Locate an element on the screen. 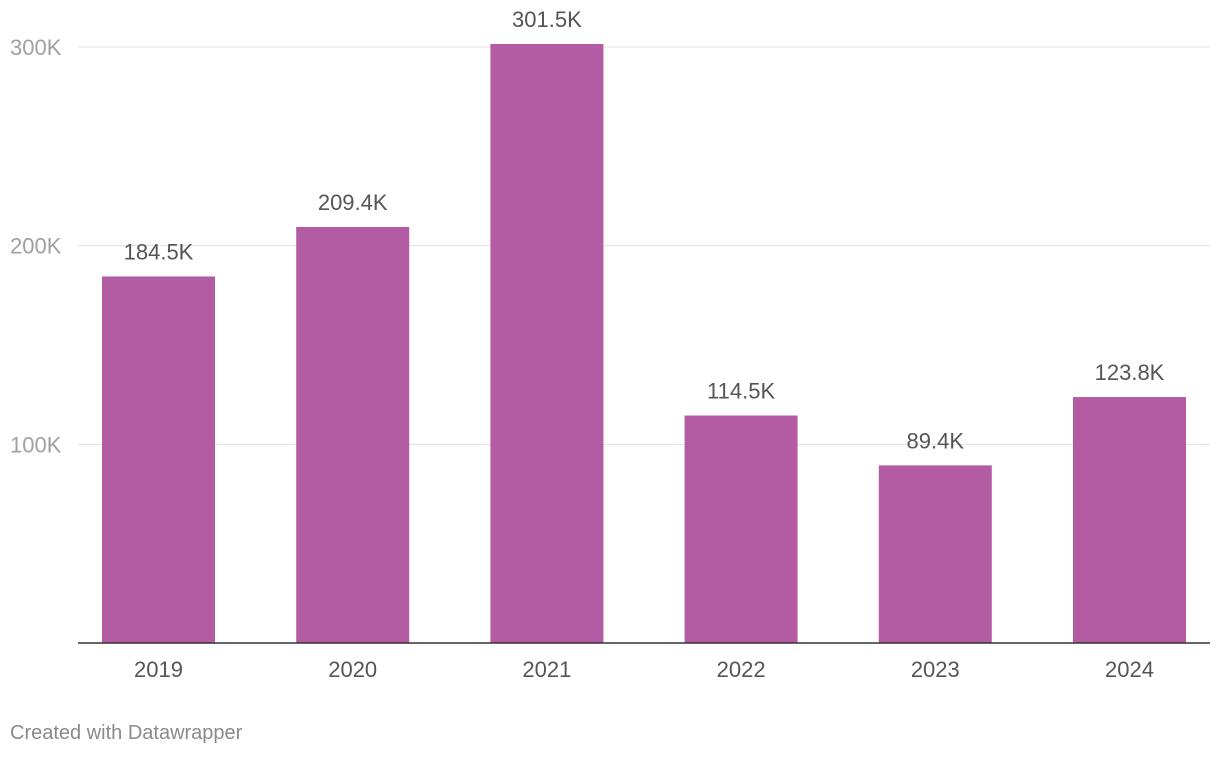 Image resolution: width=1220 pixels, height=758 pixels. data-label-2019: 184.5K is located at coordinates (159, 251).